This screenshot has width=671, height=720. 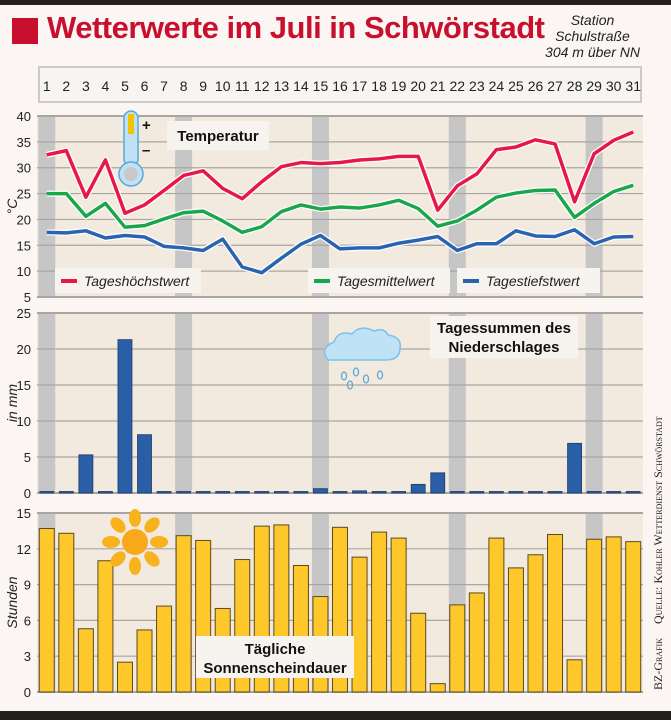 I want to click on thermometer-icon: +–, so click(x=134, y=148).